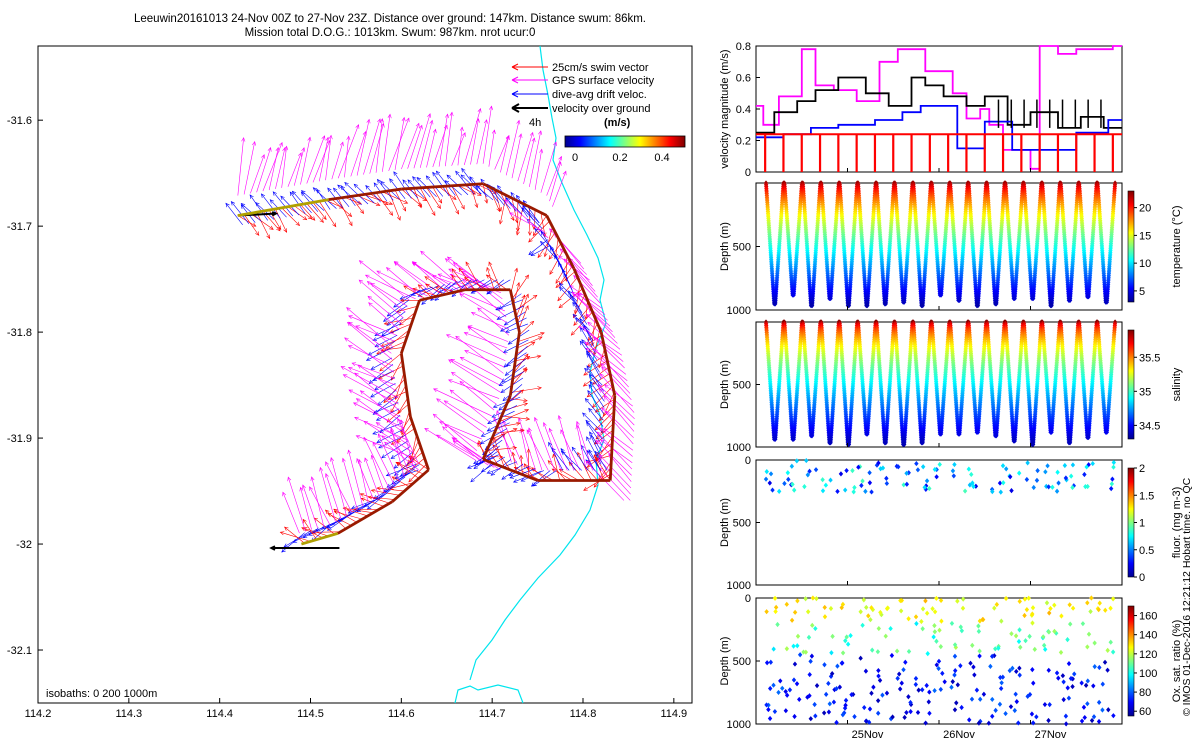 This screenshot has width=1200, height=750. Describe the element at coordinates (600, 68) in the screenshot. I see `legend-swim: 25cm/s swim vector` at that location.